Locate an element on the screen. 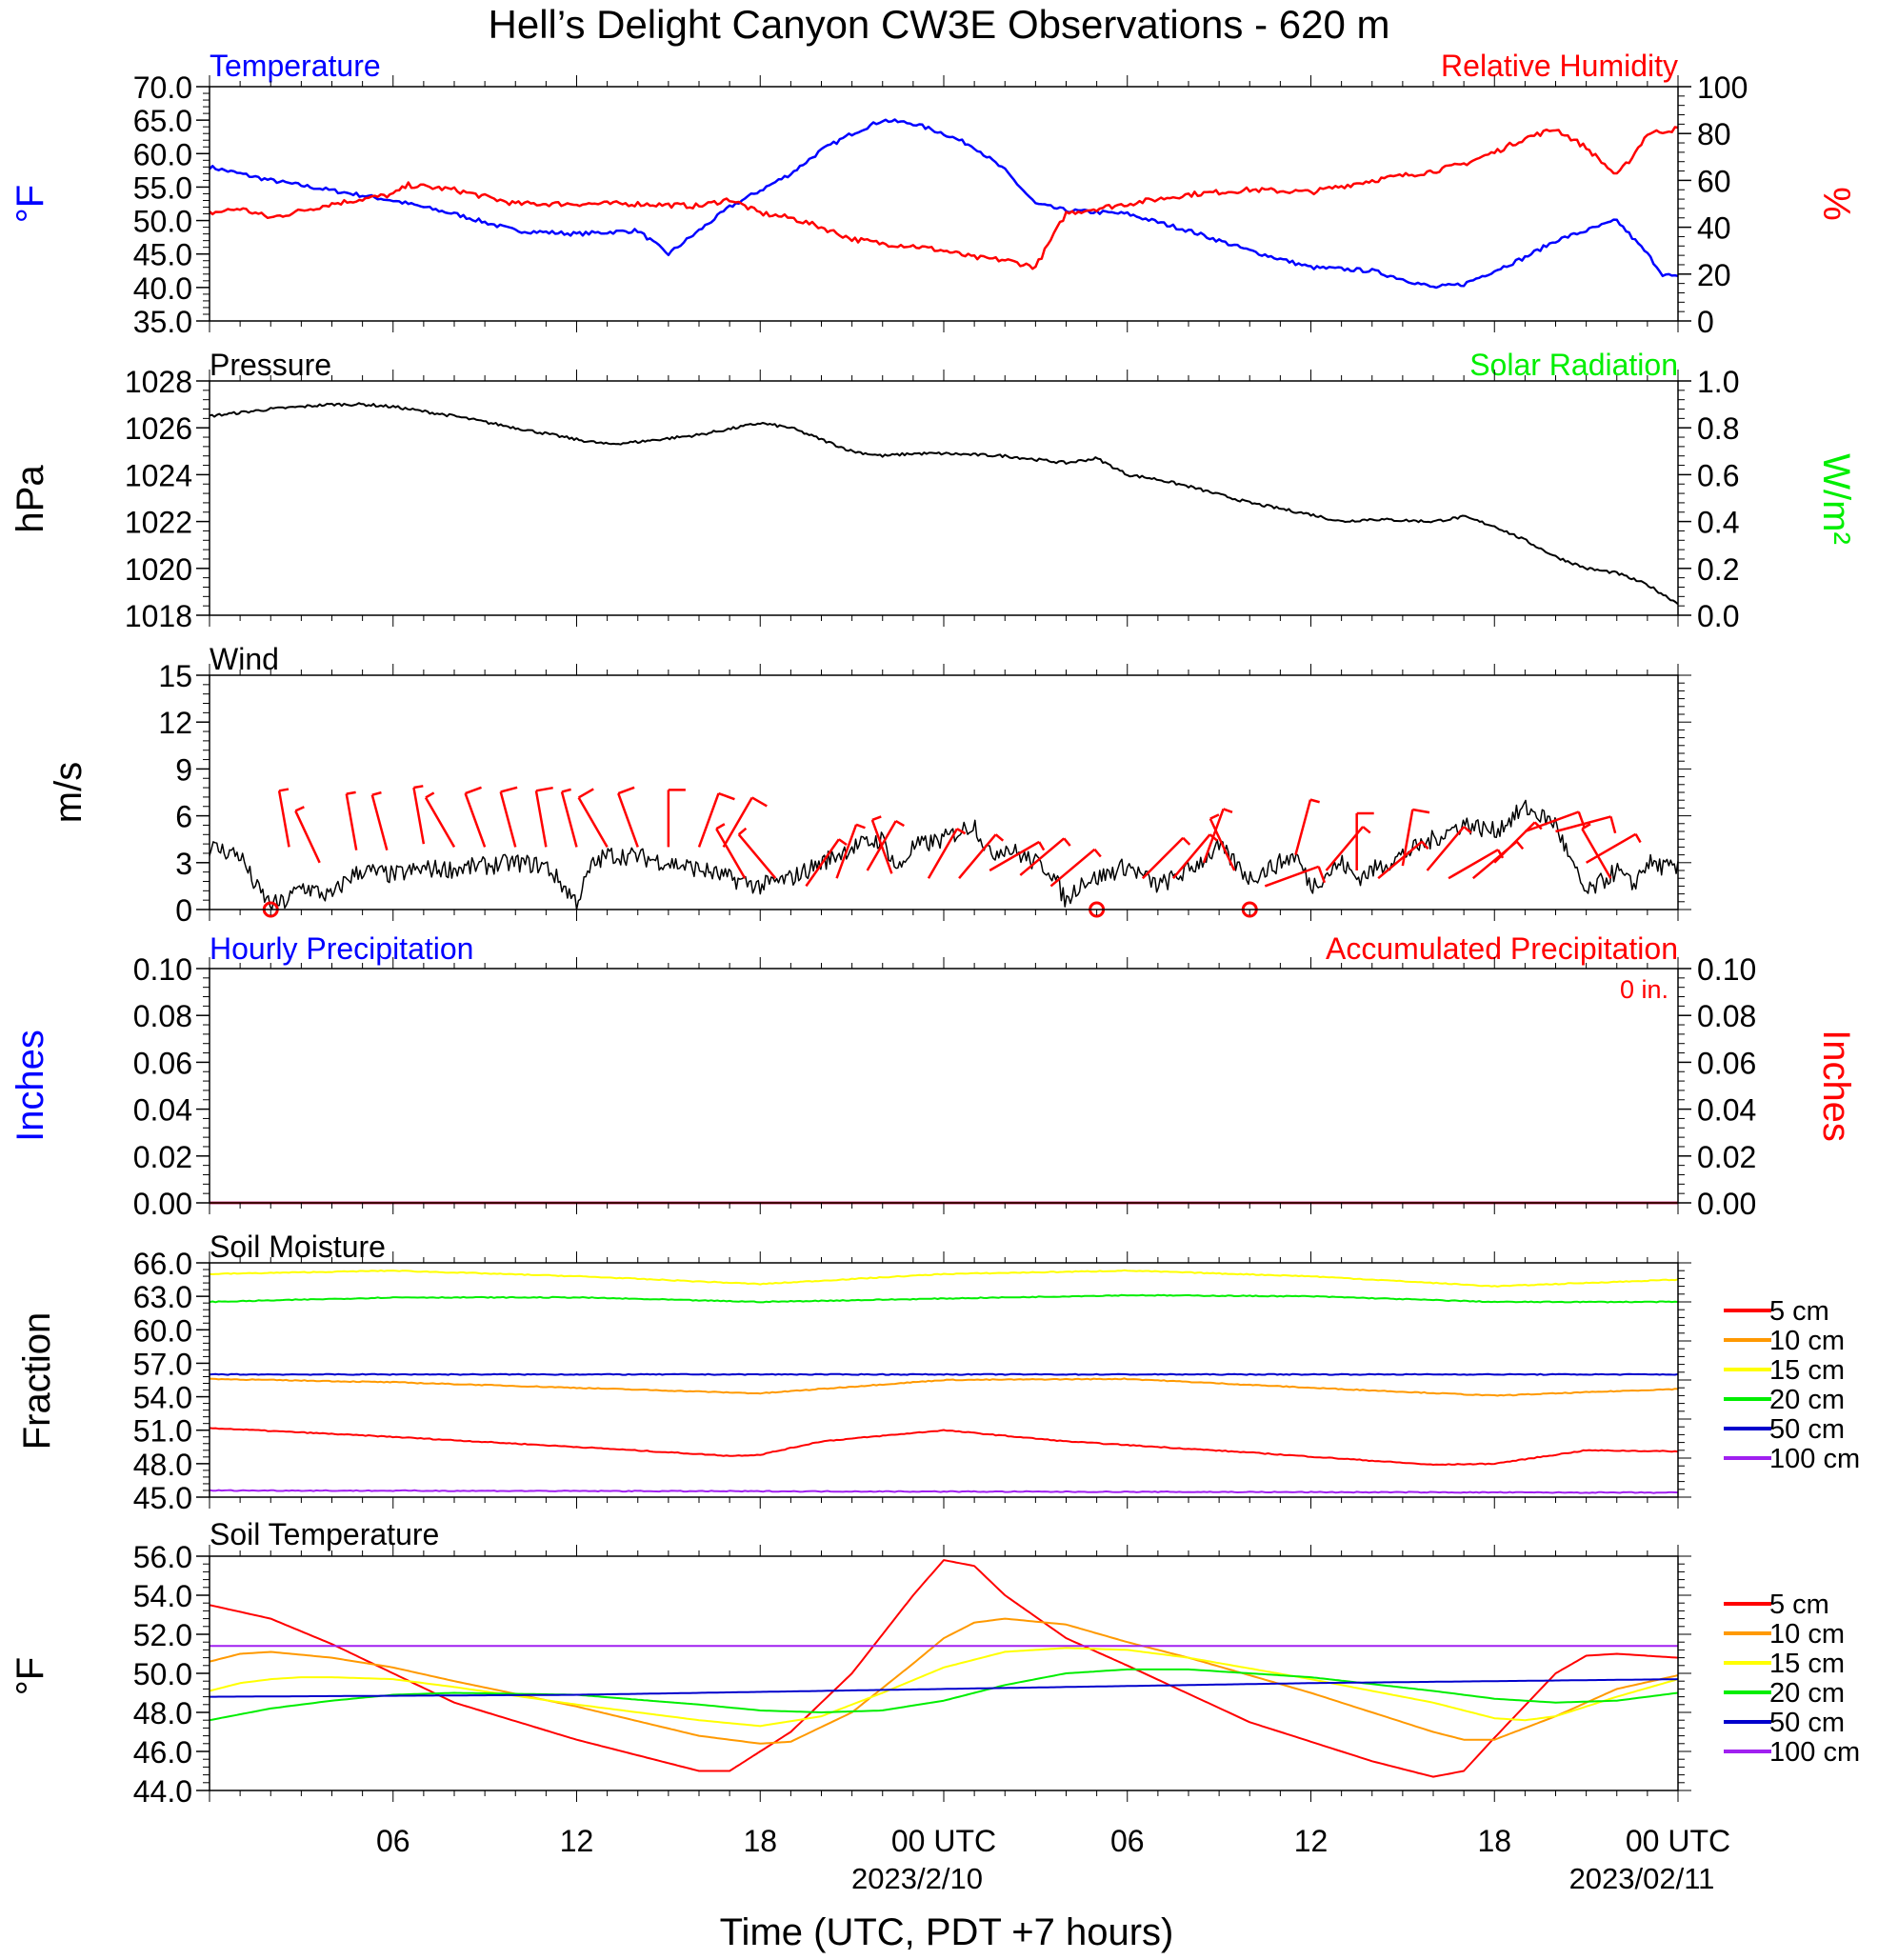  left-y-tick-label: 9 is located at coordinates (183, 769).